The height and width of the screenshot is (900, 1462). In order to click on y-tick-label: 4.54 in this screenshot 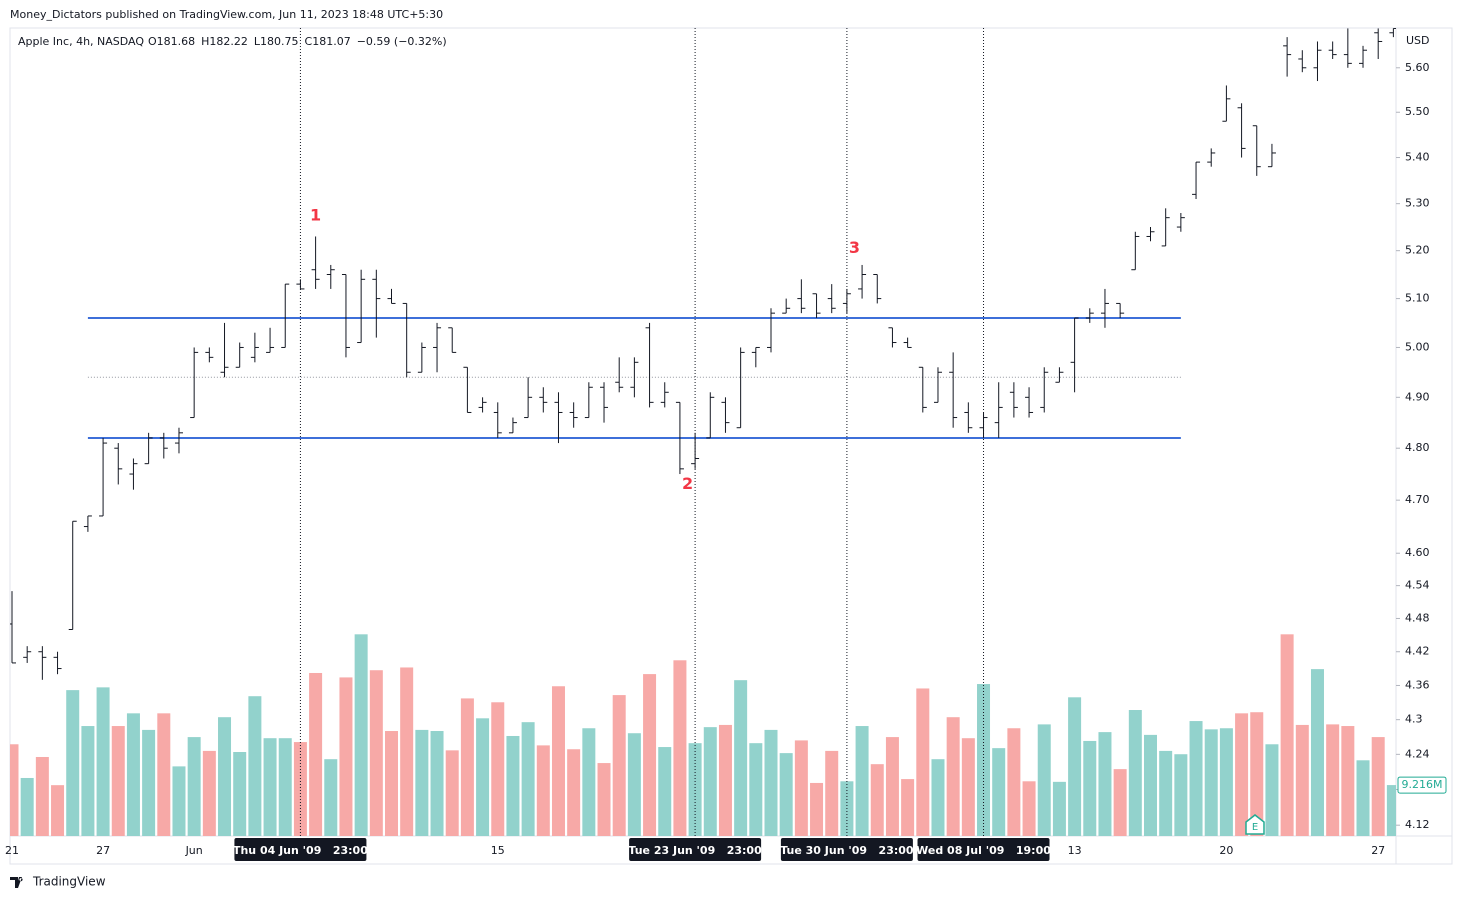, I will do `click(1417, 585)`.